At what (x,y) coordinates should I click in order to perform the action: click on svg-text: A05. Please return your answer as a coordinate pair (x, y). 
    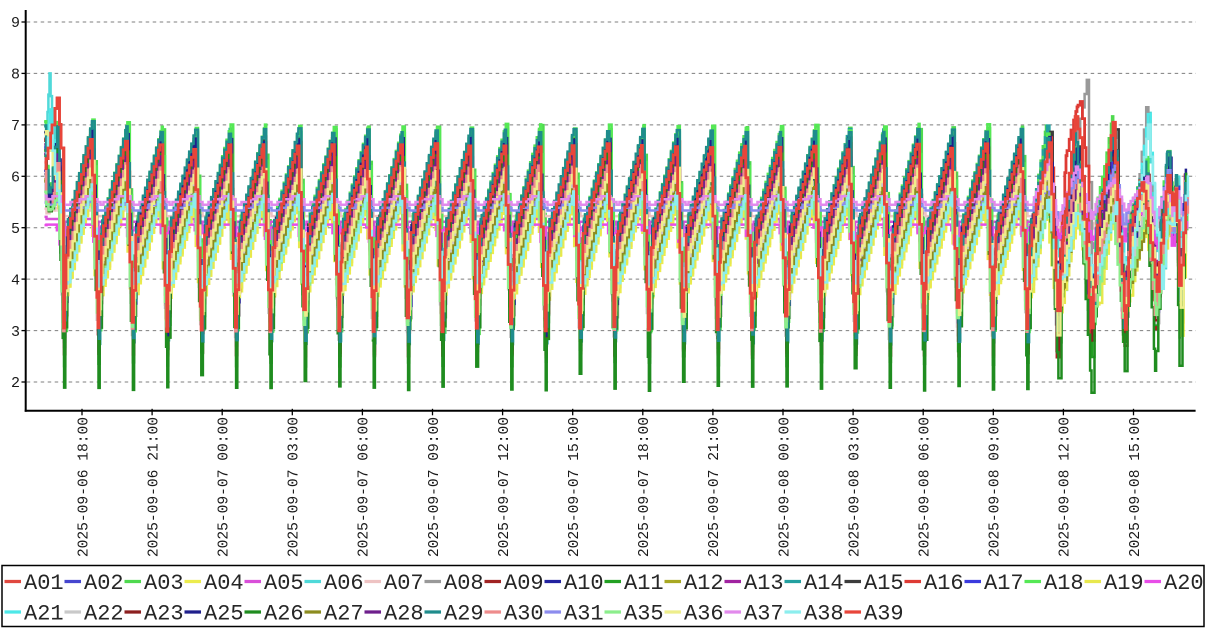
    Looking at the image, I should click on (284, 583).